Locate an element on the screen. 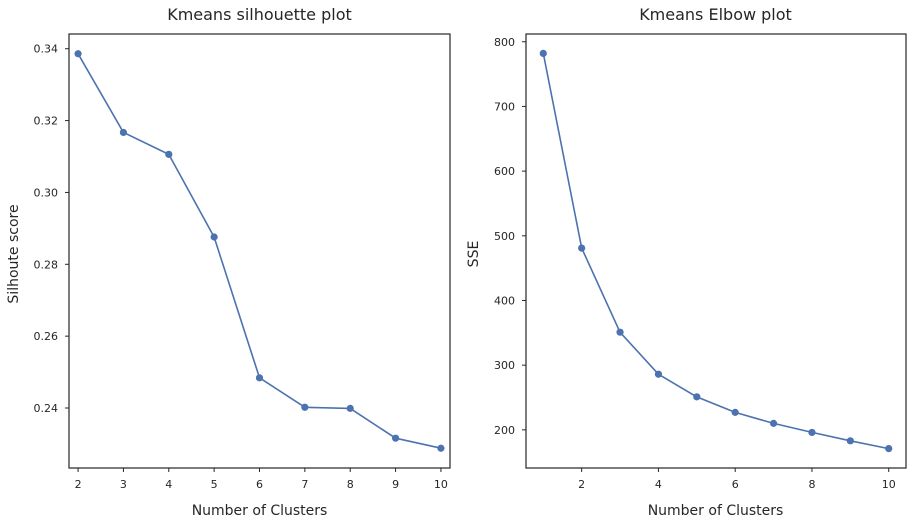 The height and width of the screenshot is (524, 913). y-tick-label: 800 is located at coordinates (504, 42).